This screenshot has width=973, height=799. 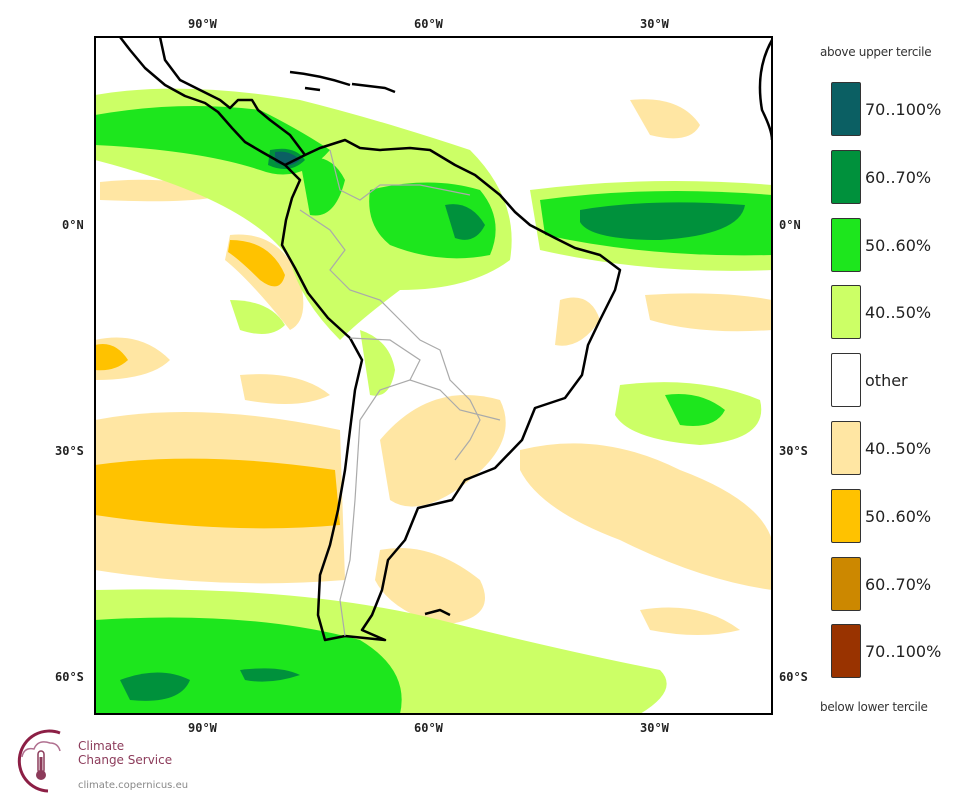 What do you see at coordinates (133, 785) in the screenshot?
I see `logo-url: climate.copernicus.eu` at bounding box center [133, 785].